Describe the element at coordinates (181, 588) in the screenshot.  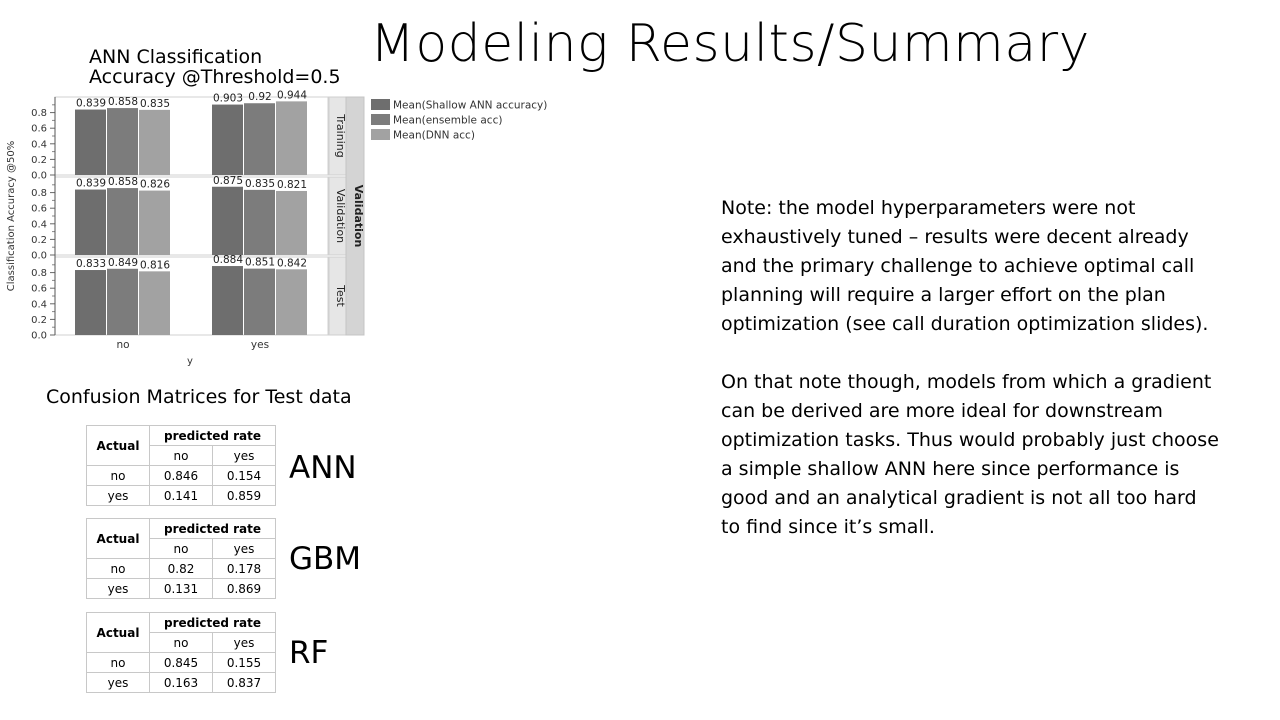
I see `cm-cell: 0.131` at that location.